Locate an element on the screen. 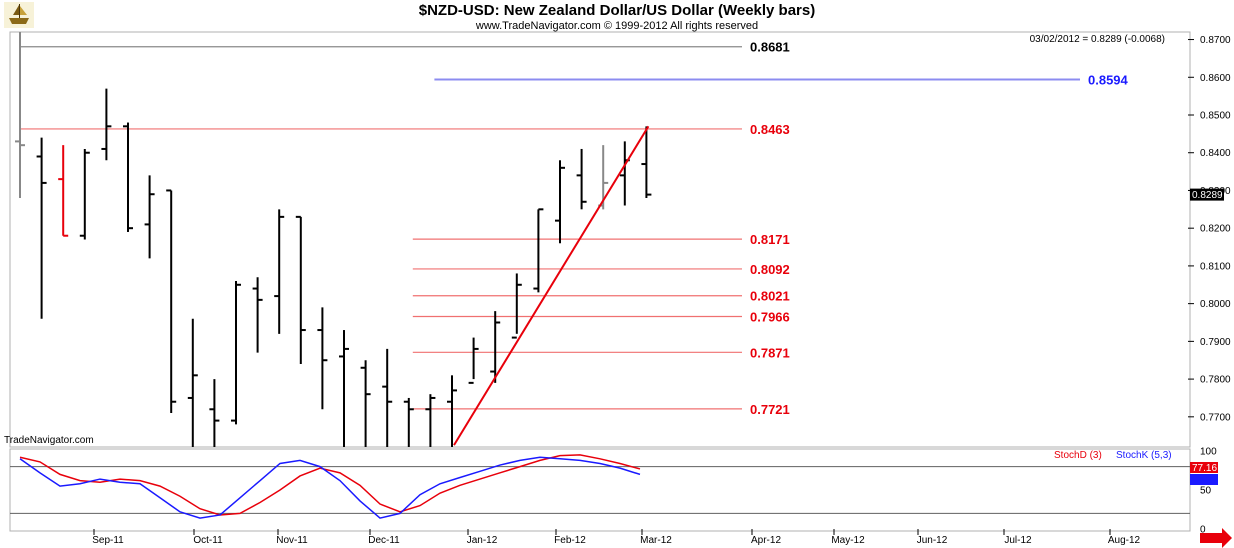 The height and width of the screenshot is (548, 1234). price-tick-label: 0.8700 is located at coordinates (1215, 40).